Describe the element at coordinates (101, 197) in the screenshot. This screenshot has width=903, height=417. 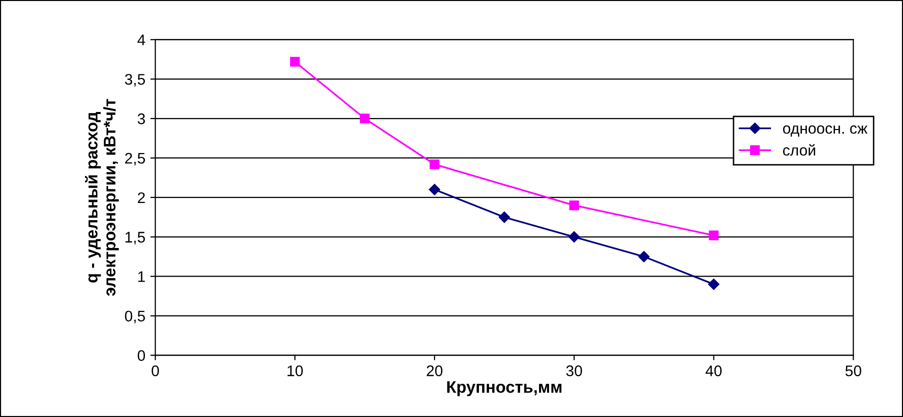
I see `y-axis-title: q - удельный расход электроэнергии, кВт*ч/т` at that location.